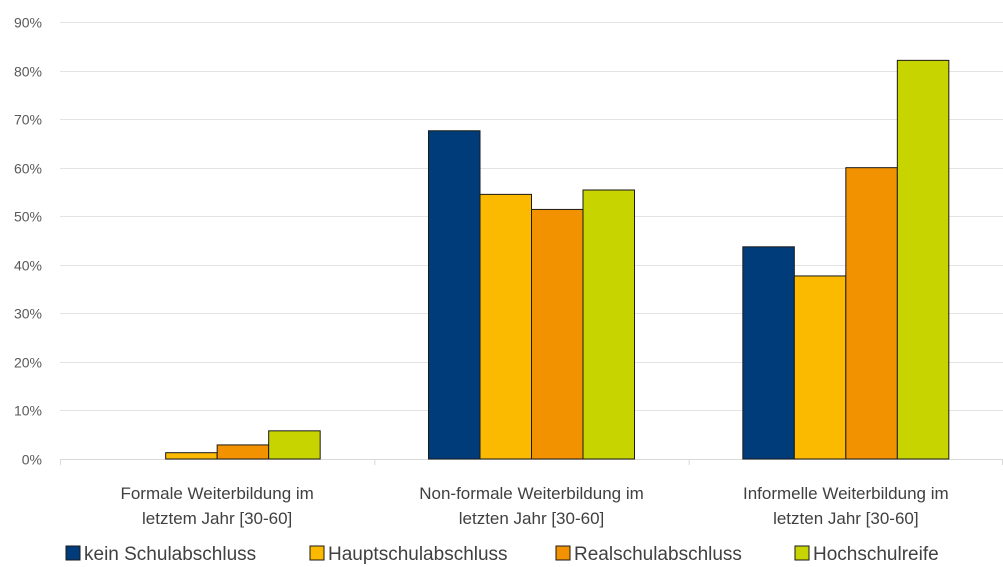 This screenshot has height=567, width=1003. What do you see at coordinates (28, 23) in the screenshot?
I see `y-tick-label: 90%` at bounding box center [28, 23].